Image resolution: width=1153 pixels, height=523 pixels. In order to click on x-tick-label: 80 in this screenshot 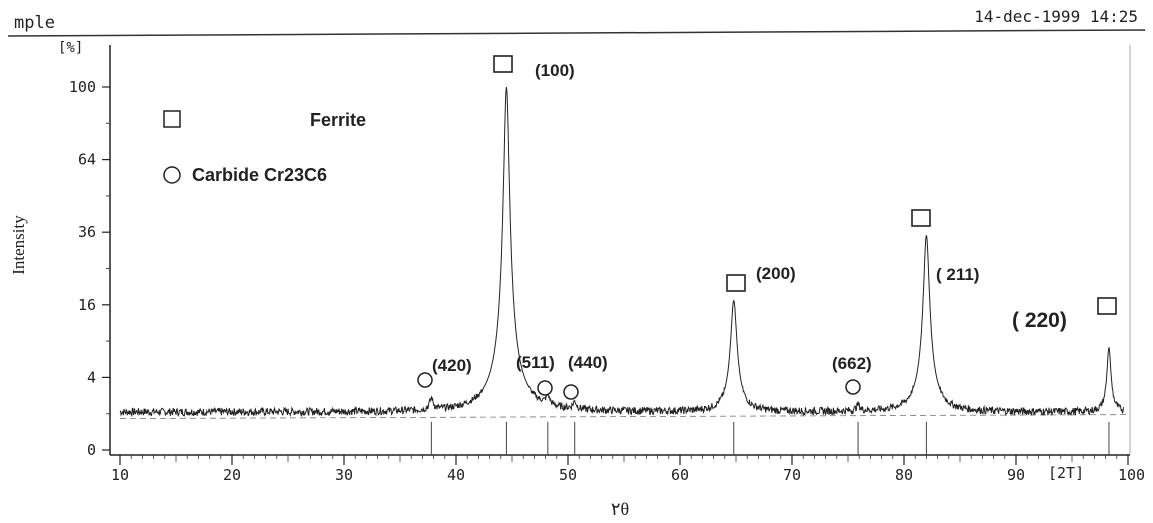, I will do `click(904, 475)`.